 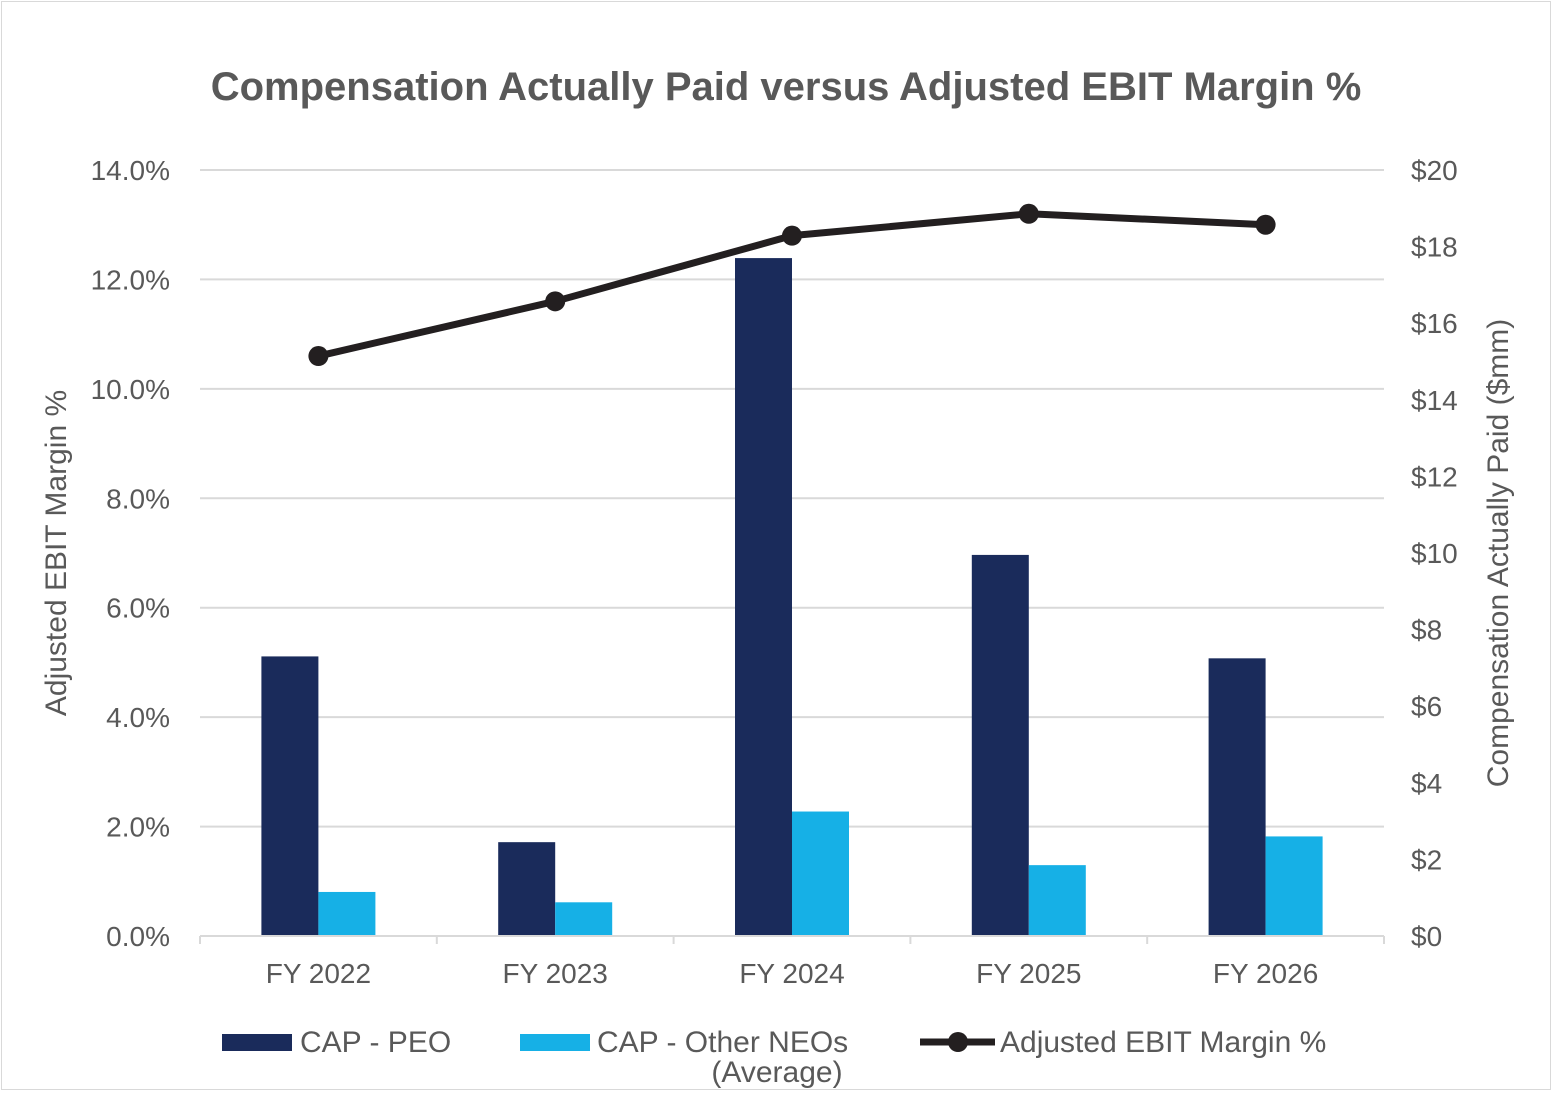 I want to click on legend-swatch-cap-other-neos, so click(x=555, y=1042).